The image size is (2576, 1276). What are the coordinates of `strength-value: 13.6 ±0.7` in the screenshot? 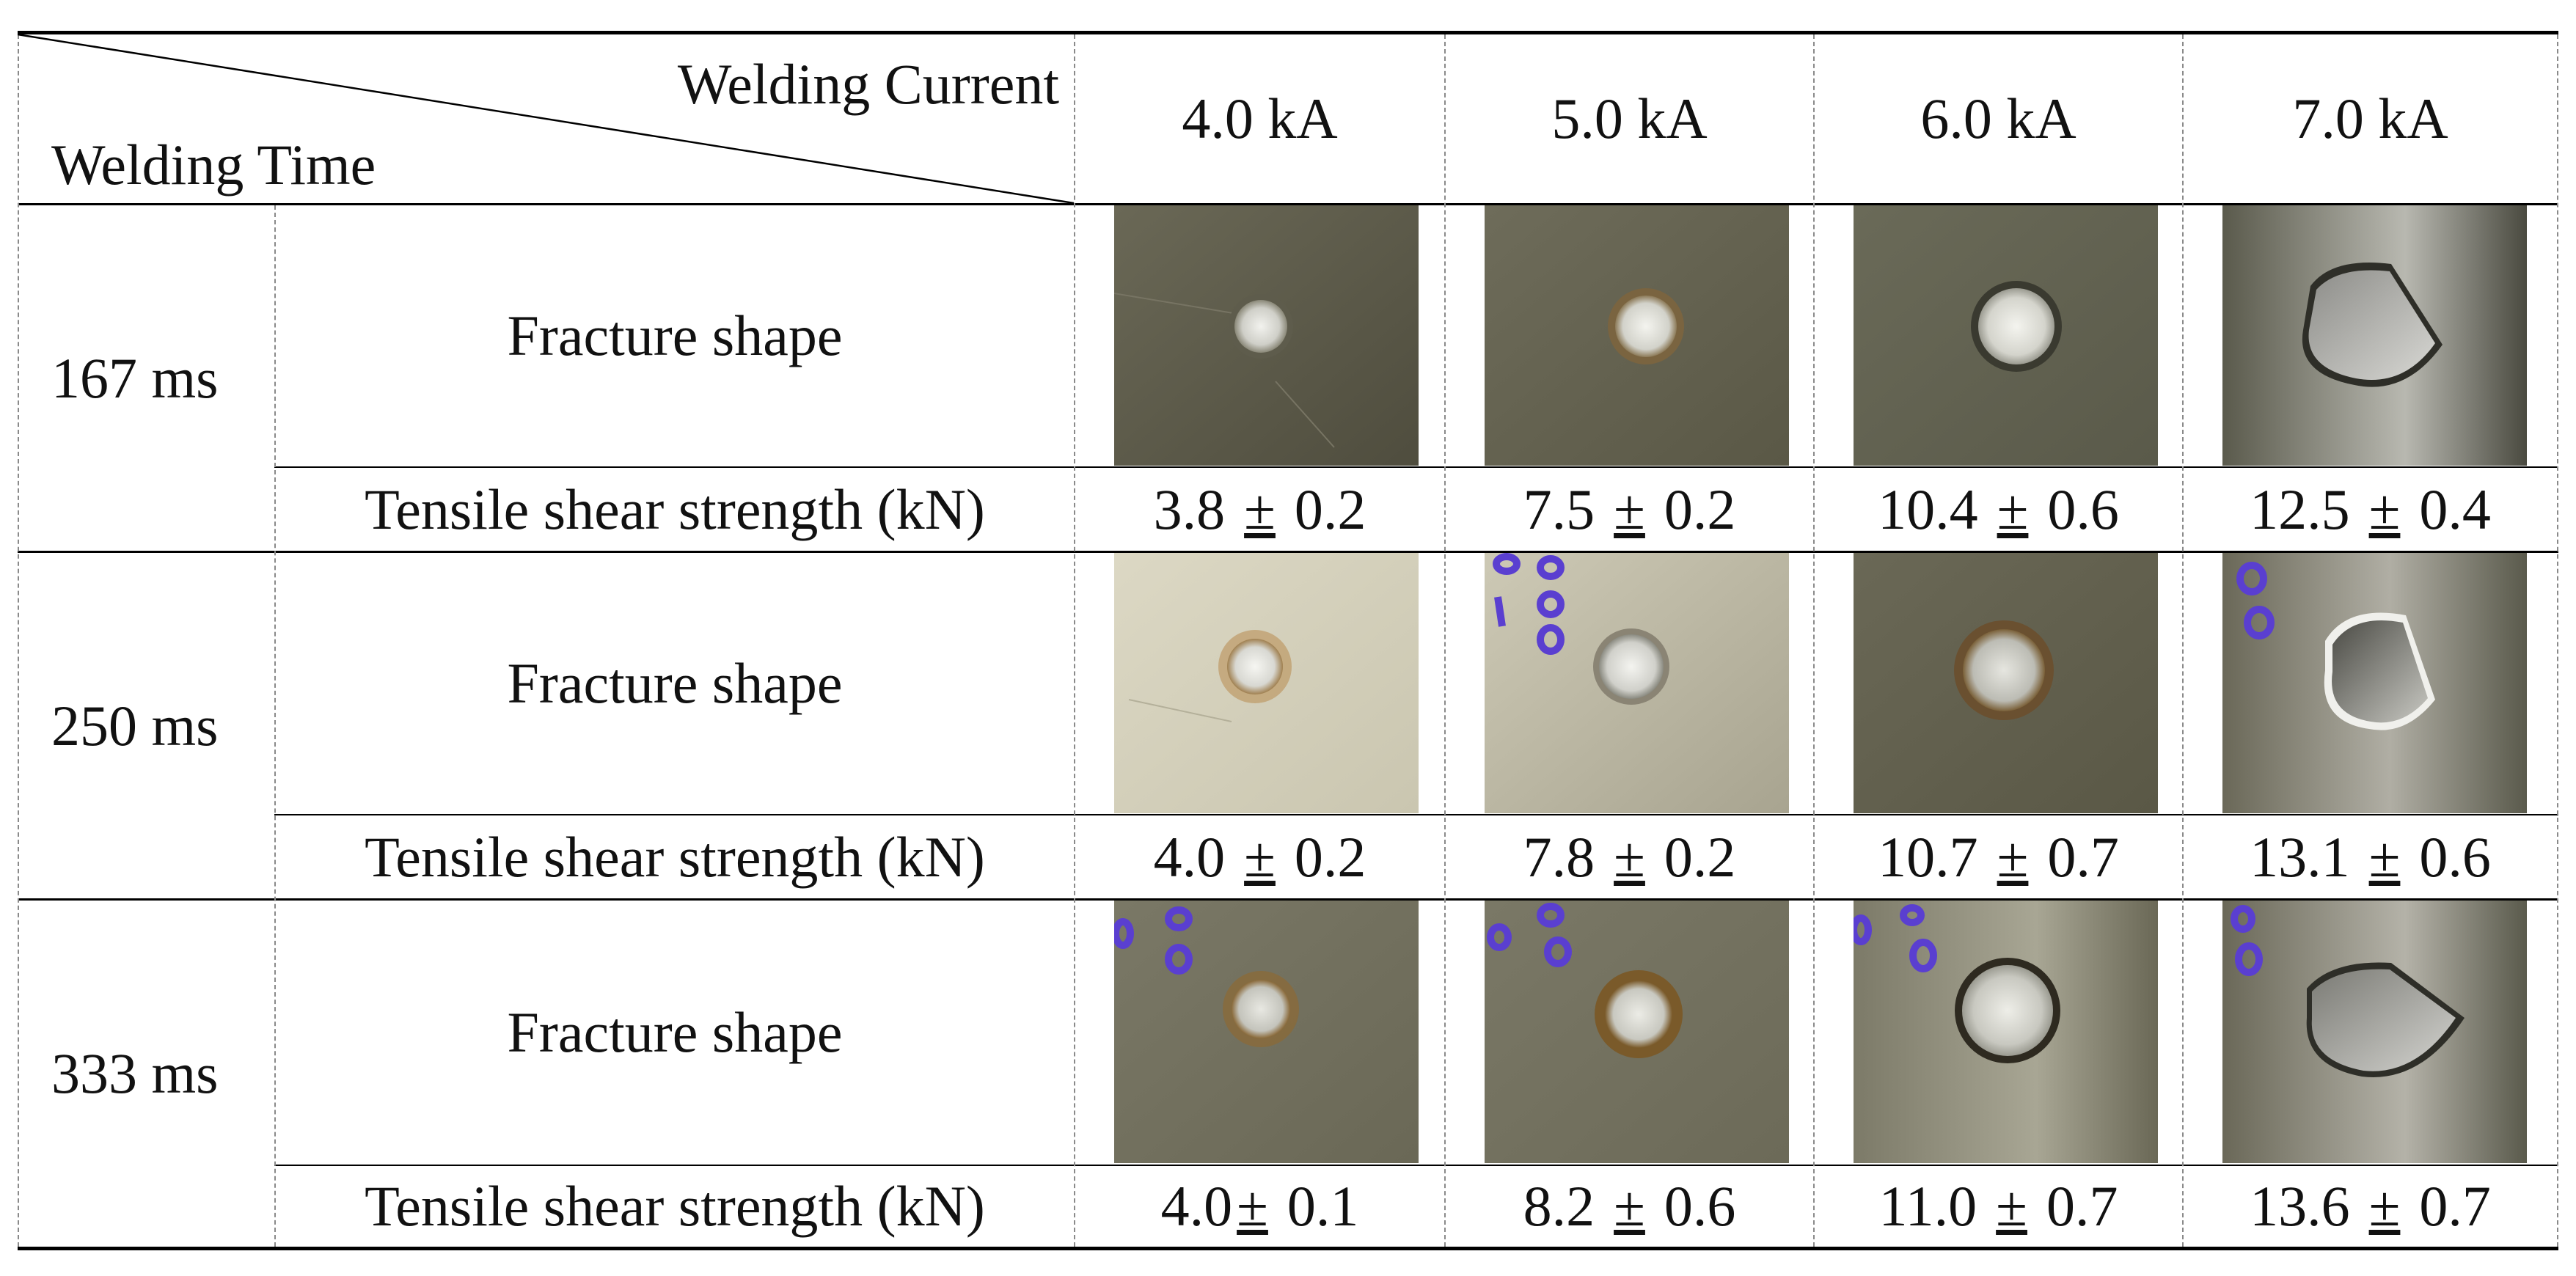 It's located at (2370, 1206).